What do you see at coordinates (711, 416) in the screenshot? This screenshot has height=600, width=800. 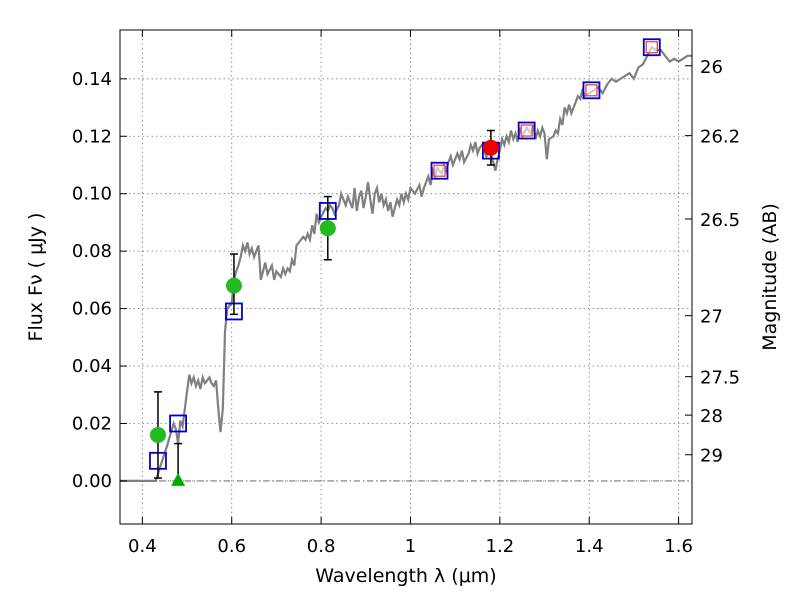 I see `mag-tick-label: 28` at bounding box center [711, 416].